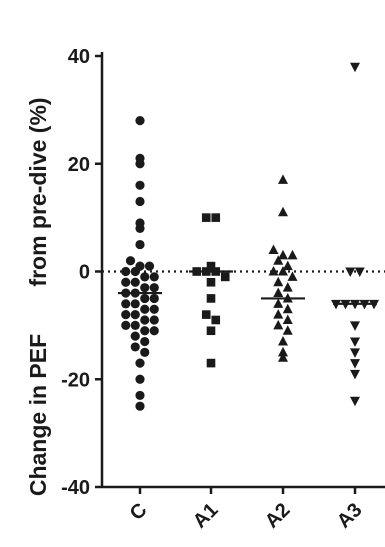 Image resolution: width=385 pixels, height=547 pixels. I want to click on y-tick-label: 0, so click(84, 273).